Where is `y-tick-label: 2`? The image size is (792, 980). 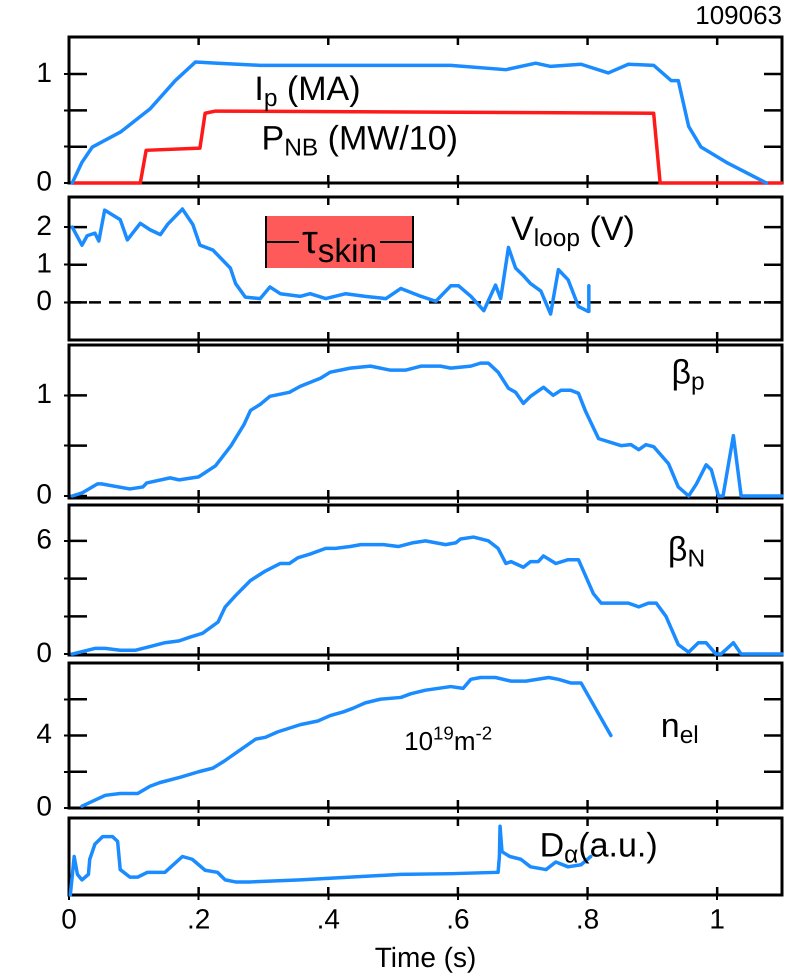
y-tick-label: 2 is located at coordinates (44, 225).